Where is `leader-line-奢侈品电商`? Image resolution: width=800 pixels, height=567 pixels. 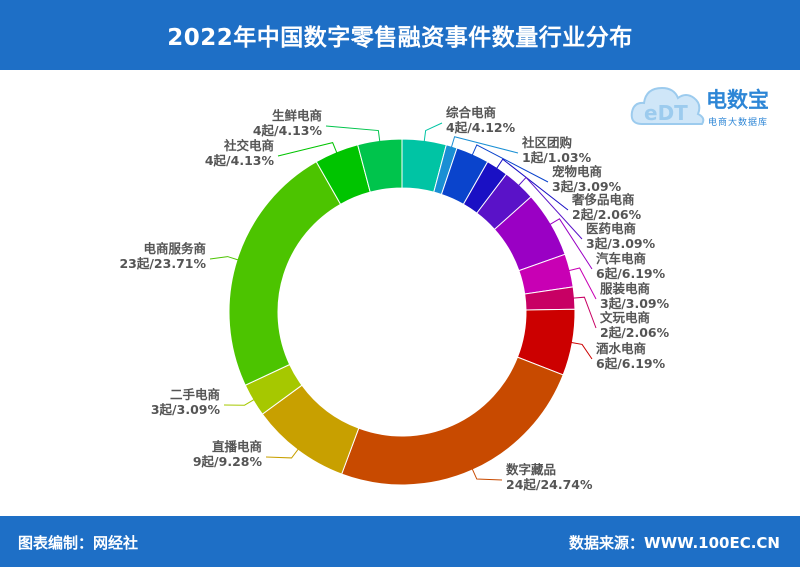 leader-line-奢侈品电商 is located at coordinates (532, 184).